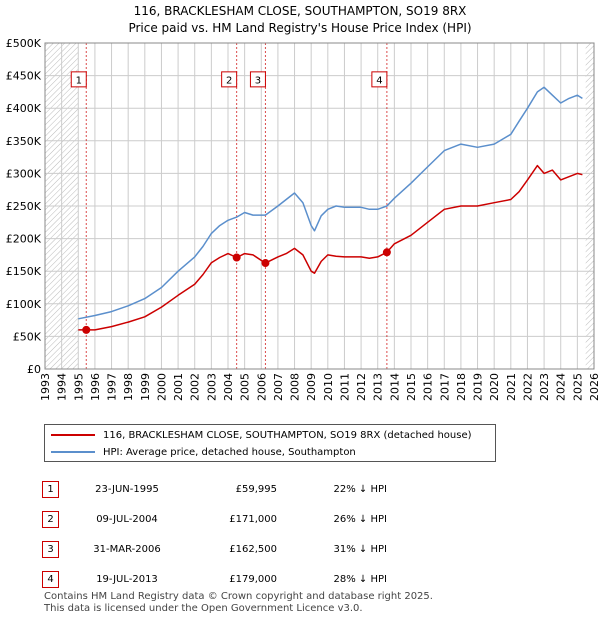  I want to click on transaction-hpi-diff: 26% ↓ HPI, so click(360, 519).